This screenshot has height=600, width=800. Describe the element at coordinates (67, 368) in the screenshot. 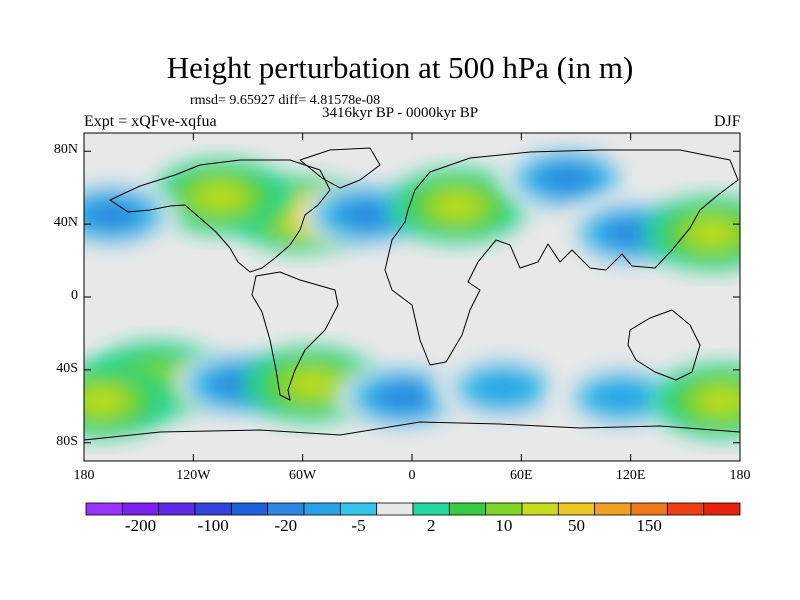

I see `lat-label-40s: 40S` at that location.